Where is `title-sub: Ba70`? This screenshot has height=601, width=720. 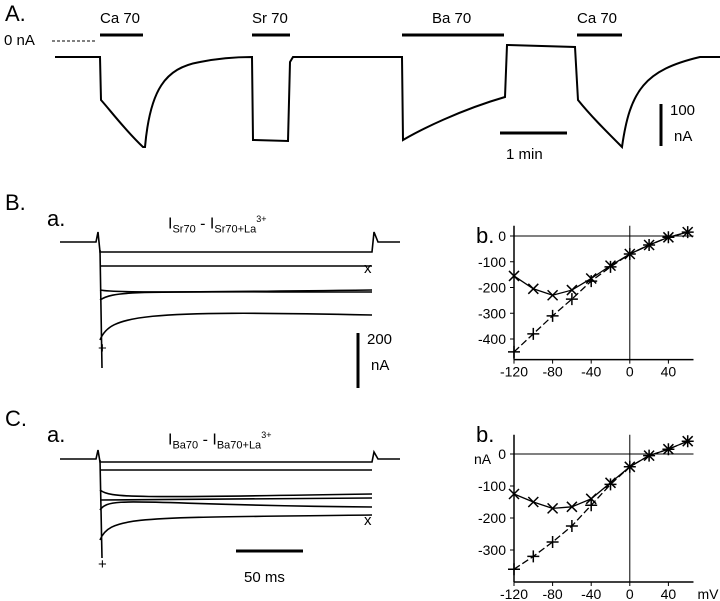 title-sub: Ba70 is located at coordinates (185, 445).